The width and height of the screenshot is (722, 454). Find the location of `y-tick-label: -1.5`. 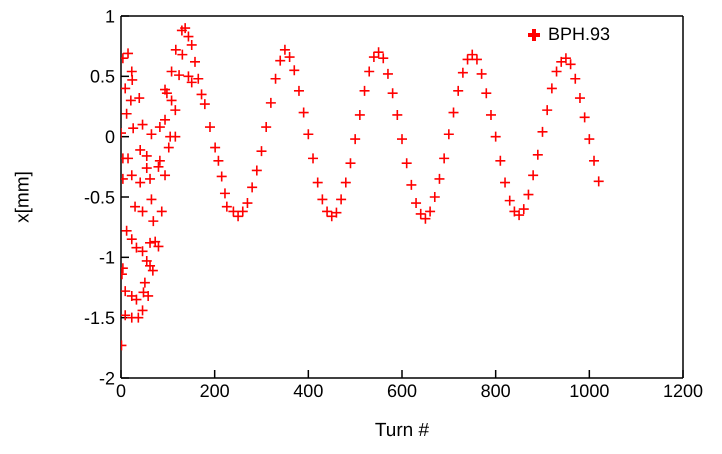

y-tick-label: -1.5 is located at coordinates (99, 318).